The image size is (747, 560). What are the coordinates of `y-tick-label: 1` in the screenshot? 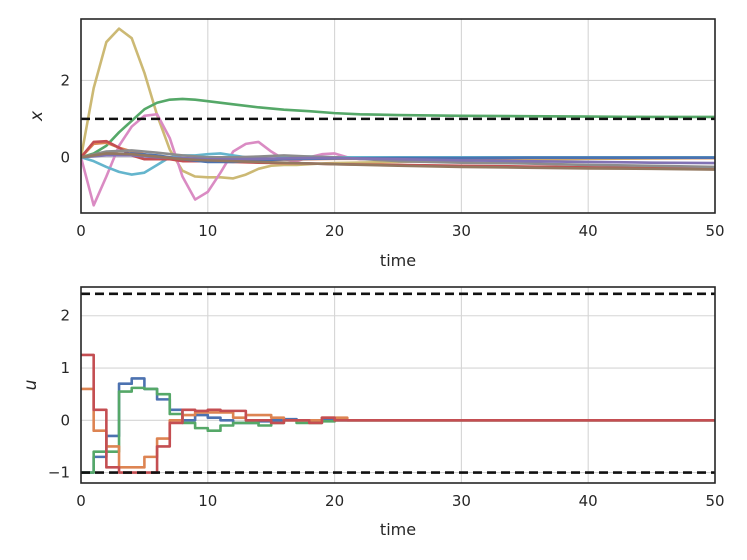 It's located at (65, 368).